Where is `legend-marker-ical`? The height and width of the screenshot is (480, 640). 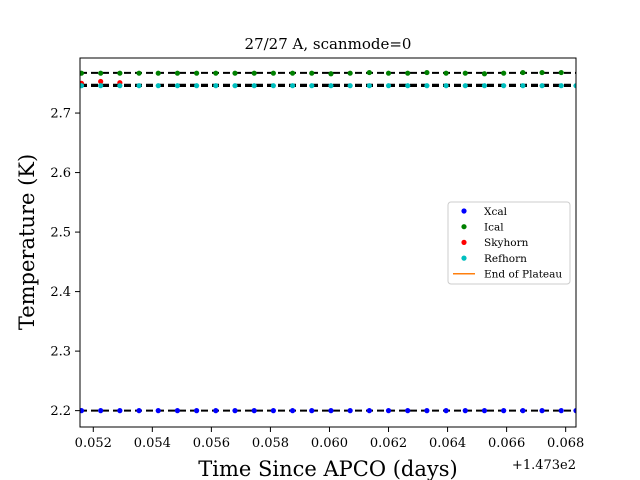
legend-marker-ical is located at coordinates (464, 227).